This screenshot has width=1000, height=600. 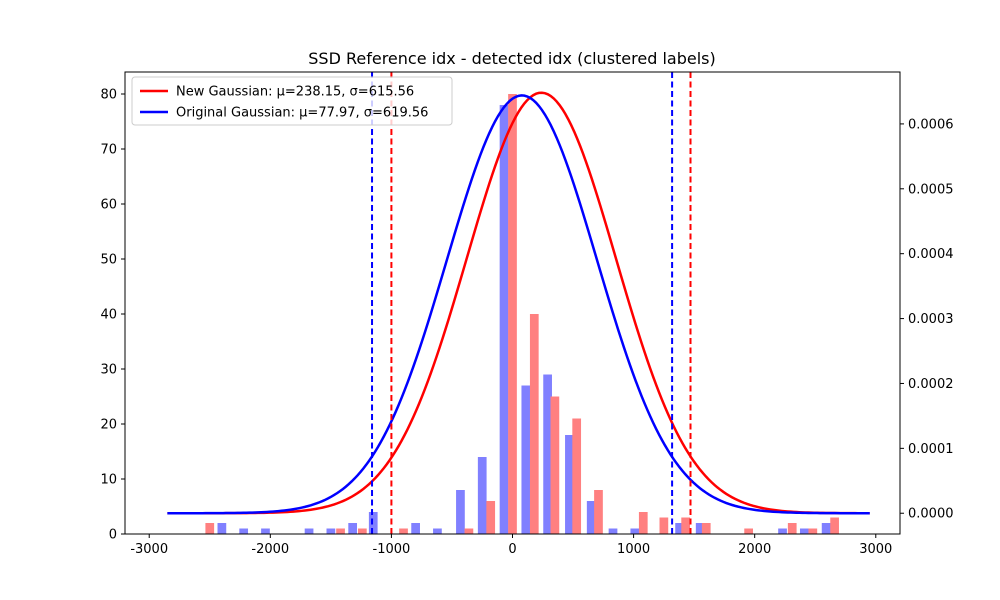 What do you see at coordinates (633, 549) in the screenshot?
I see `x-tick-label-4: 1000` at bounding box center [633, 549].